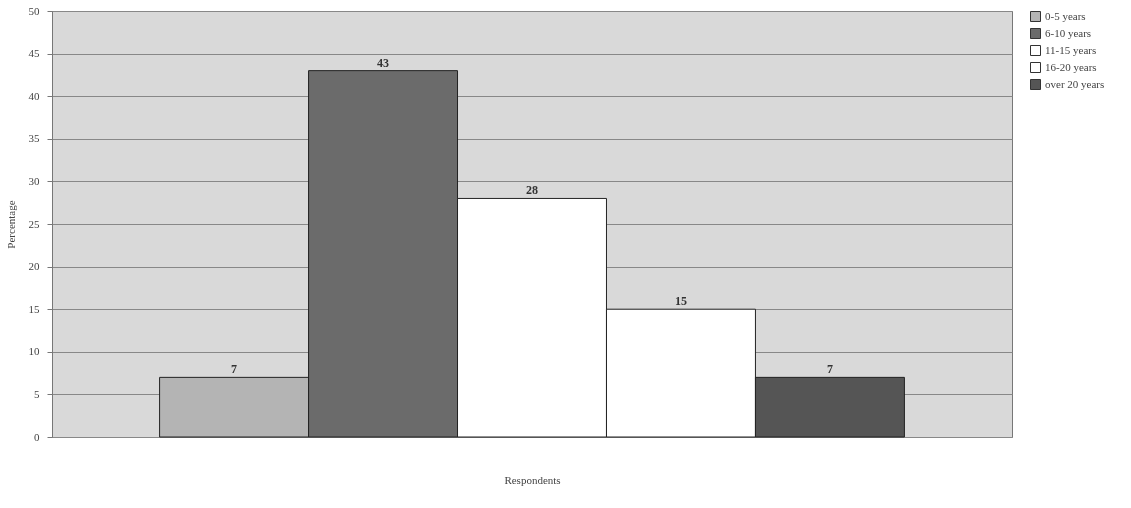 This screenshot has height=508, width=1131. Describe the element at coordinates (1065, 15) in the screenshot. I see `legend-label: 0-5 years` at that location.